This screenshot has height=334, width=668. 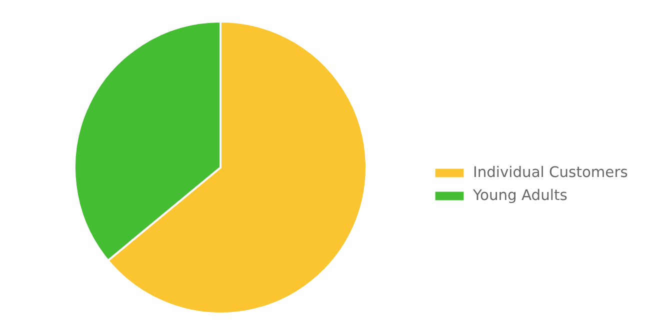 I want to click on legend-label: Young Adults, so click(x=520, y=195).